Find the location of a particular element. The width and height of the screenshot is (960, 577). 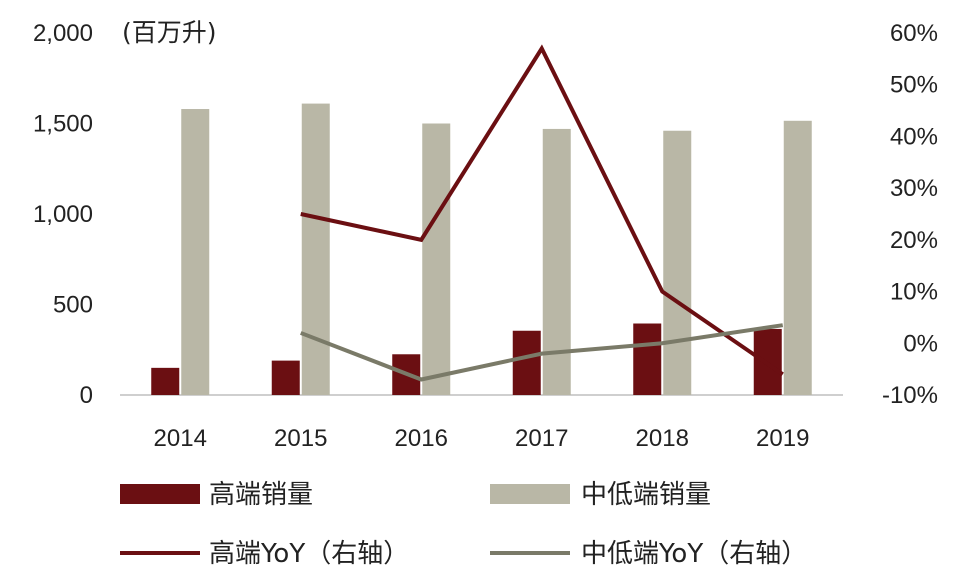

left-tick-label: 1,000 is located at coordinates (63, 214).